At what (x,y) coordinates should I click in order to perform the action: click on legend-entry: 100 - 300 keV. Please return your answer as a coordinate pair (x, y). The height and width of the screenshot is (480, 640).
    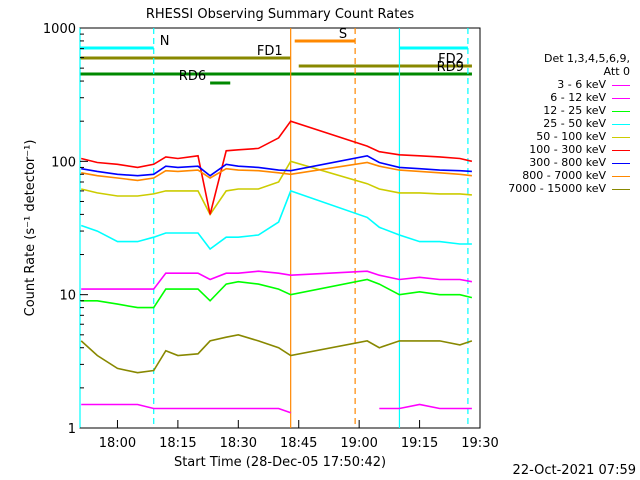
    Looking at the image, I should click on (579, 149).